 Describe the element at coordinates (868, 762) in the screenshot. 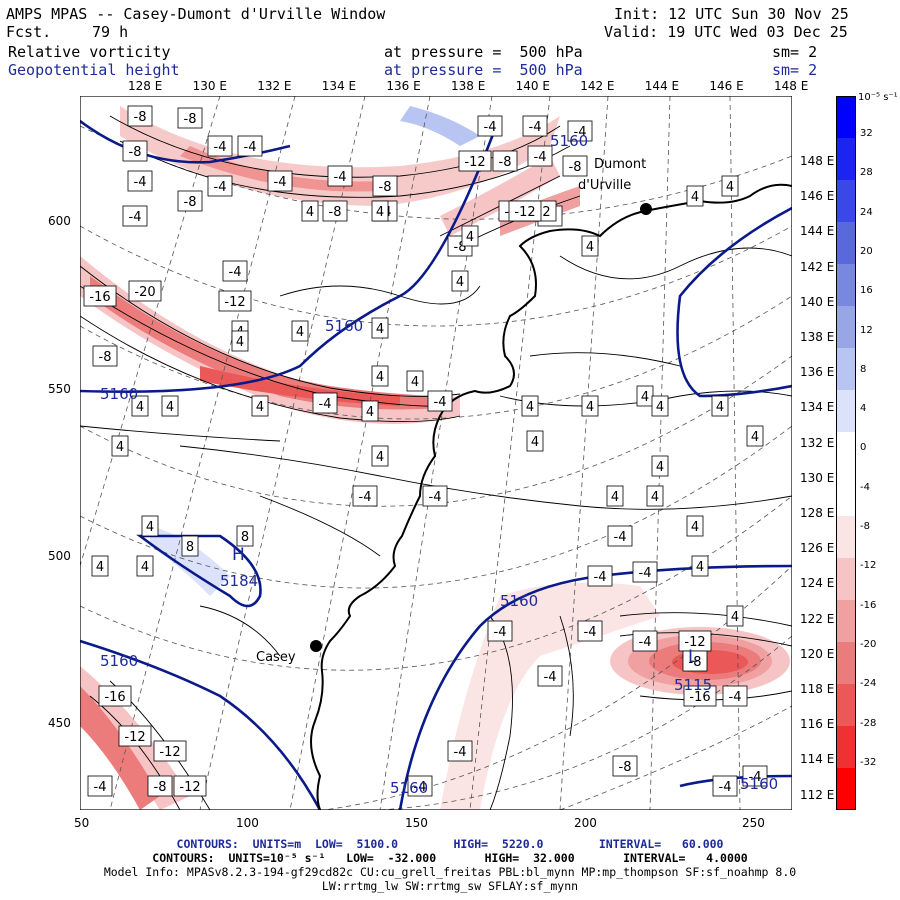

I see `colorbar-tick-label: -32` at that location.